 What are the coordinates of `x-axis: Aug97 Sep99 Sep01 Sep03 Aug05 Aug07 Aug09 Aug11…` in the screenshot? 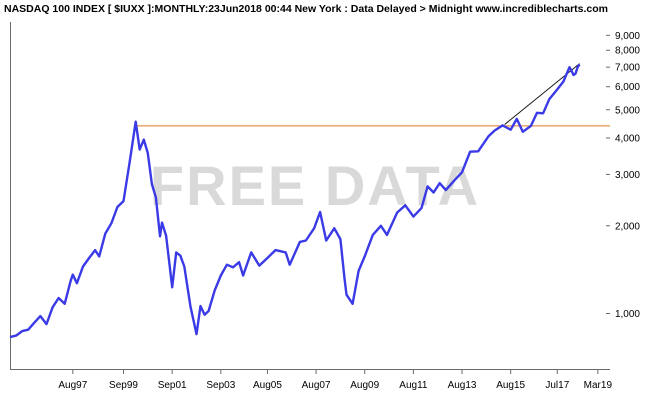 It's located at (335, 380).